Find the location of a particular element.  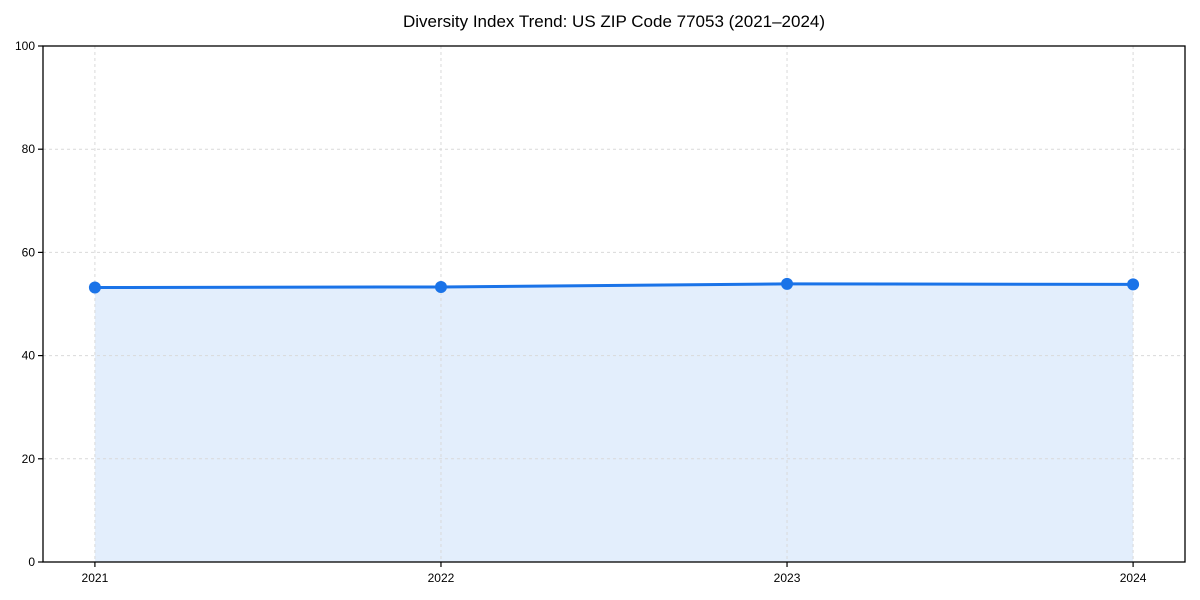

y-tick-label: 0 is located at coordinates (31, 562).